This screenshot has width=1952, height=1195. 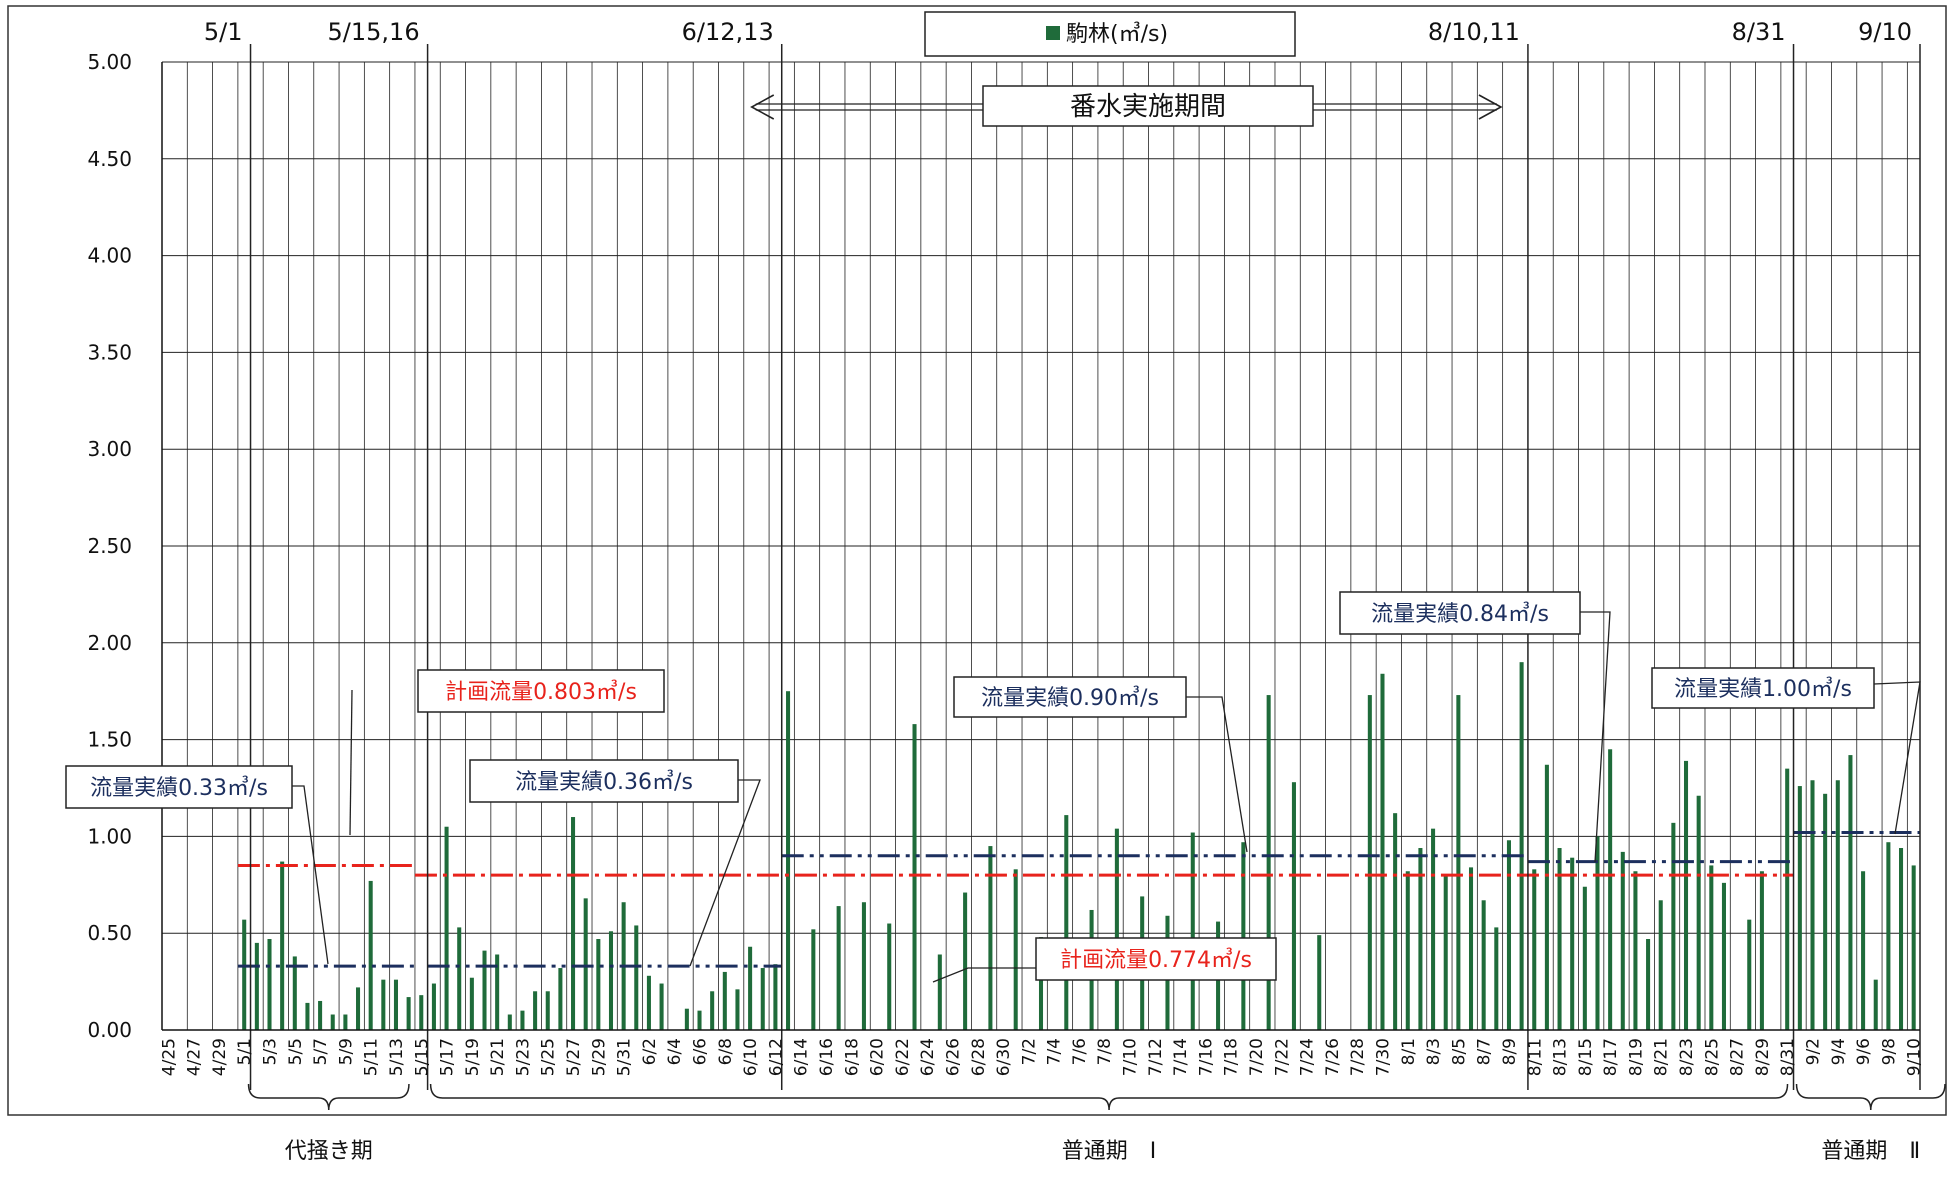 I want to click on callout-label: 流量実績0.84㎥/s, so click(x=1460, y=614).